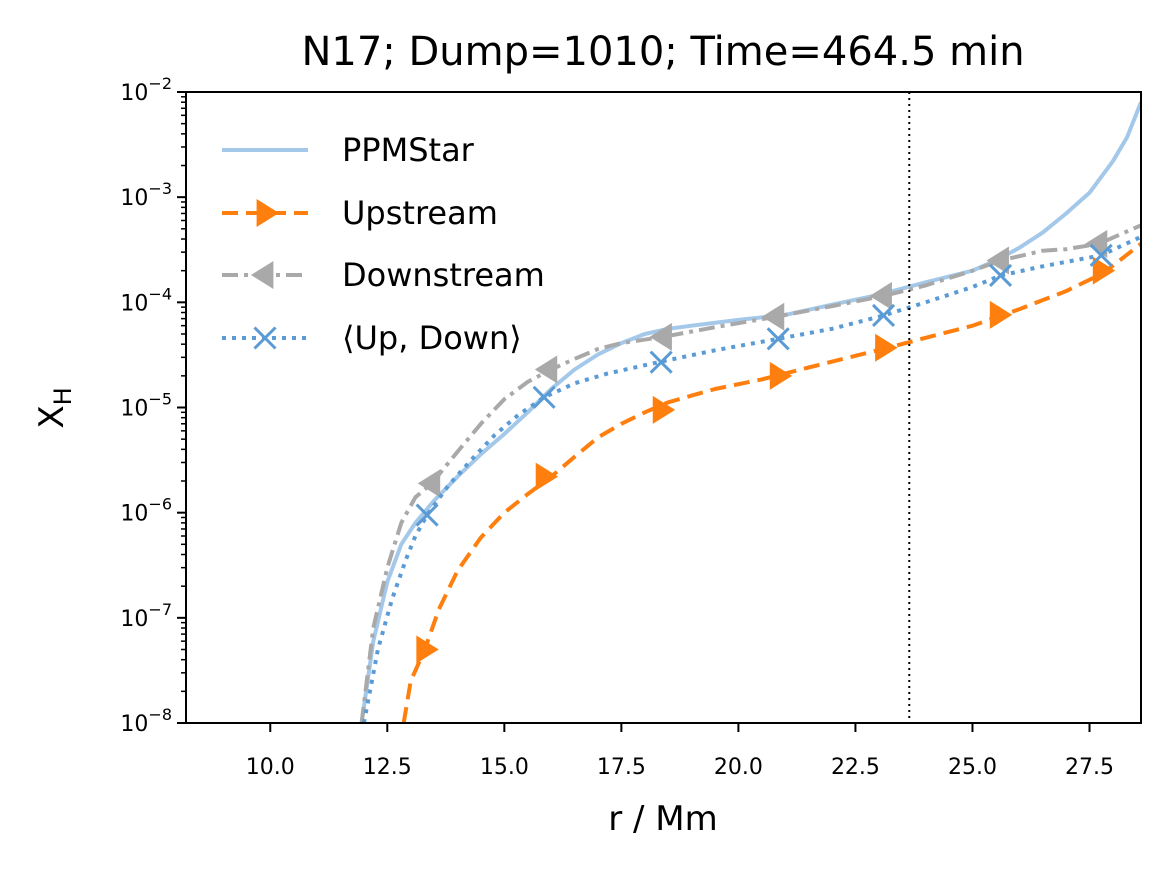 Image resolution: width=1170 pixels, height=870 pixels. Describe the element at coordinates (420, 213) in the screenshot. I see `legend-label: Upstream` at that location.